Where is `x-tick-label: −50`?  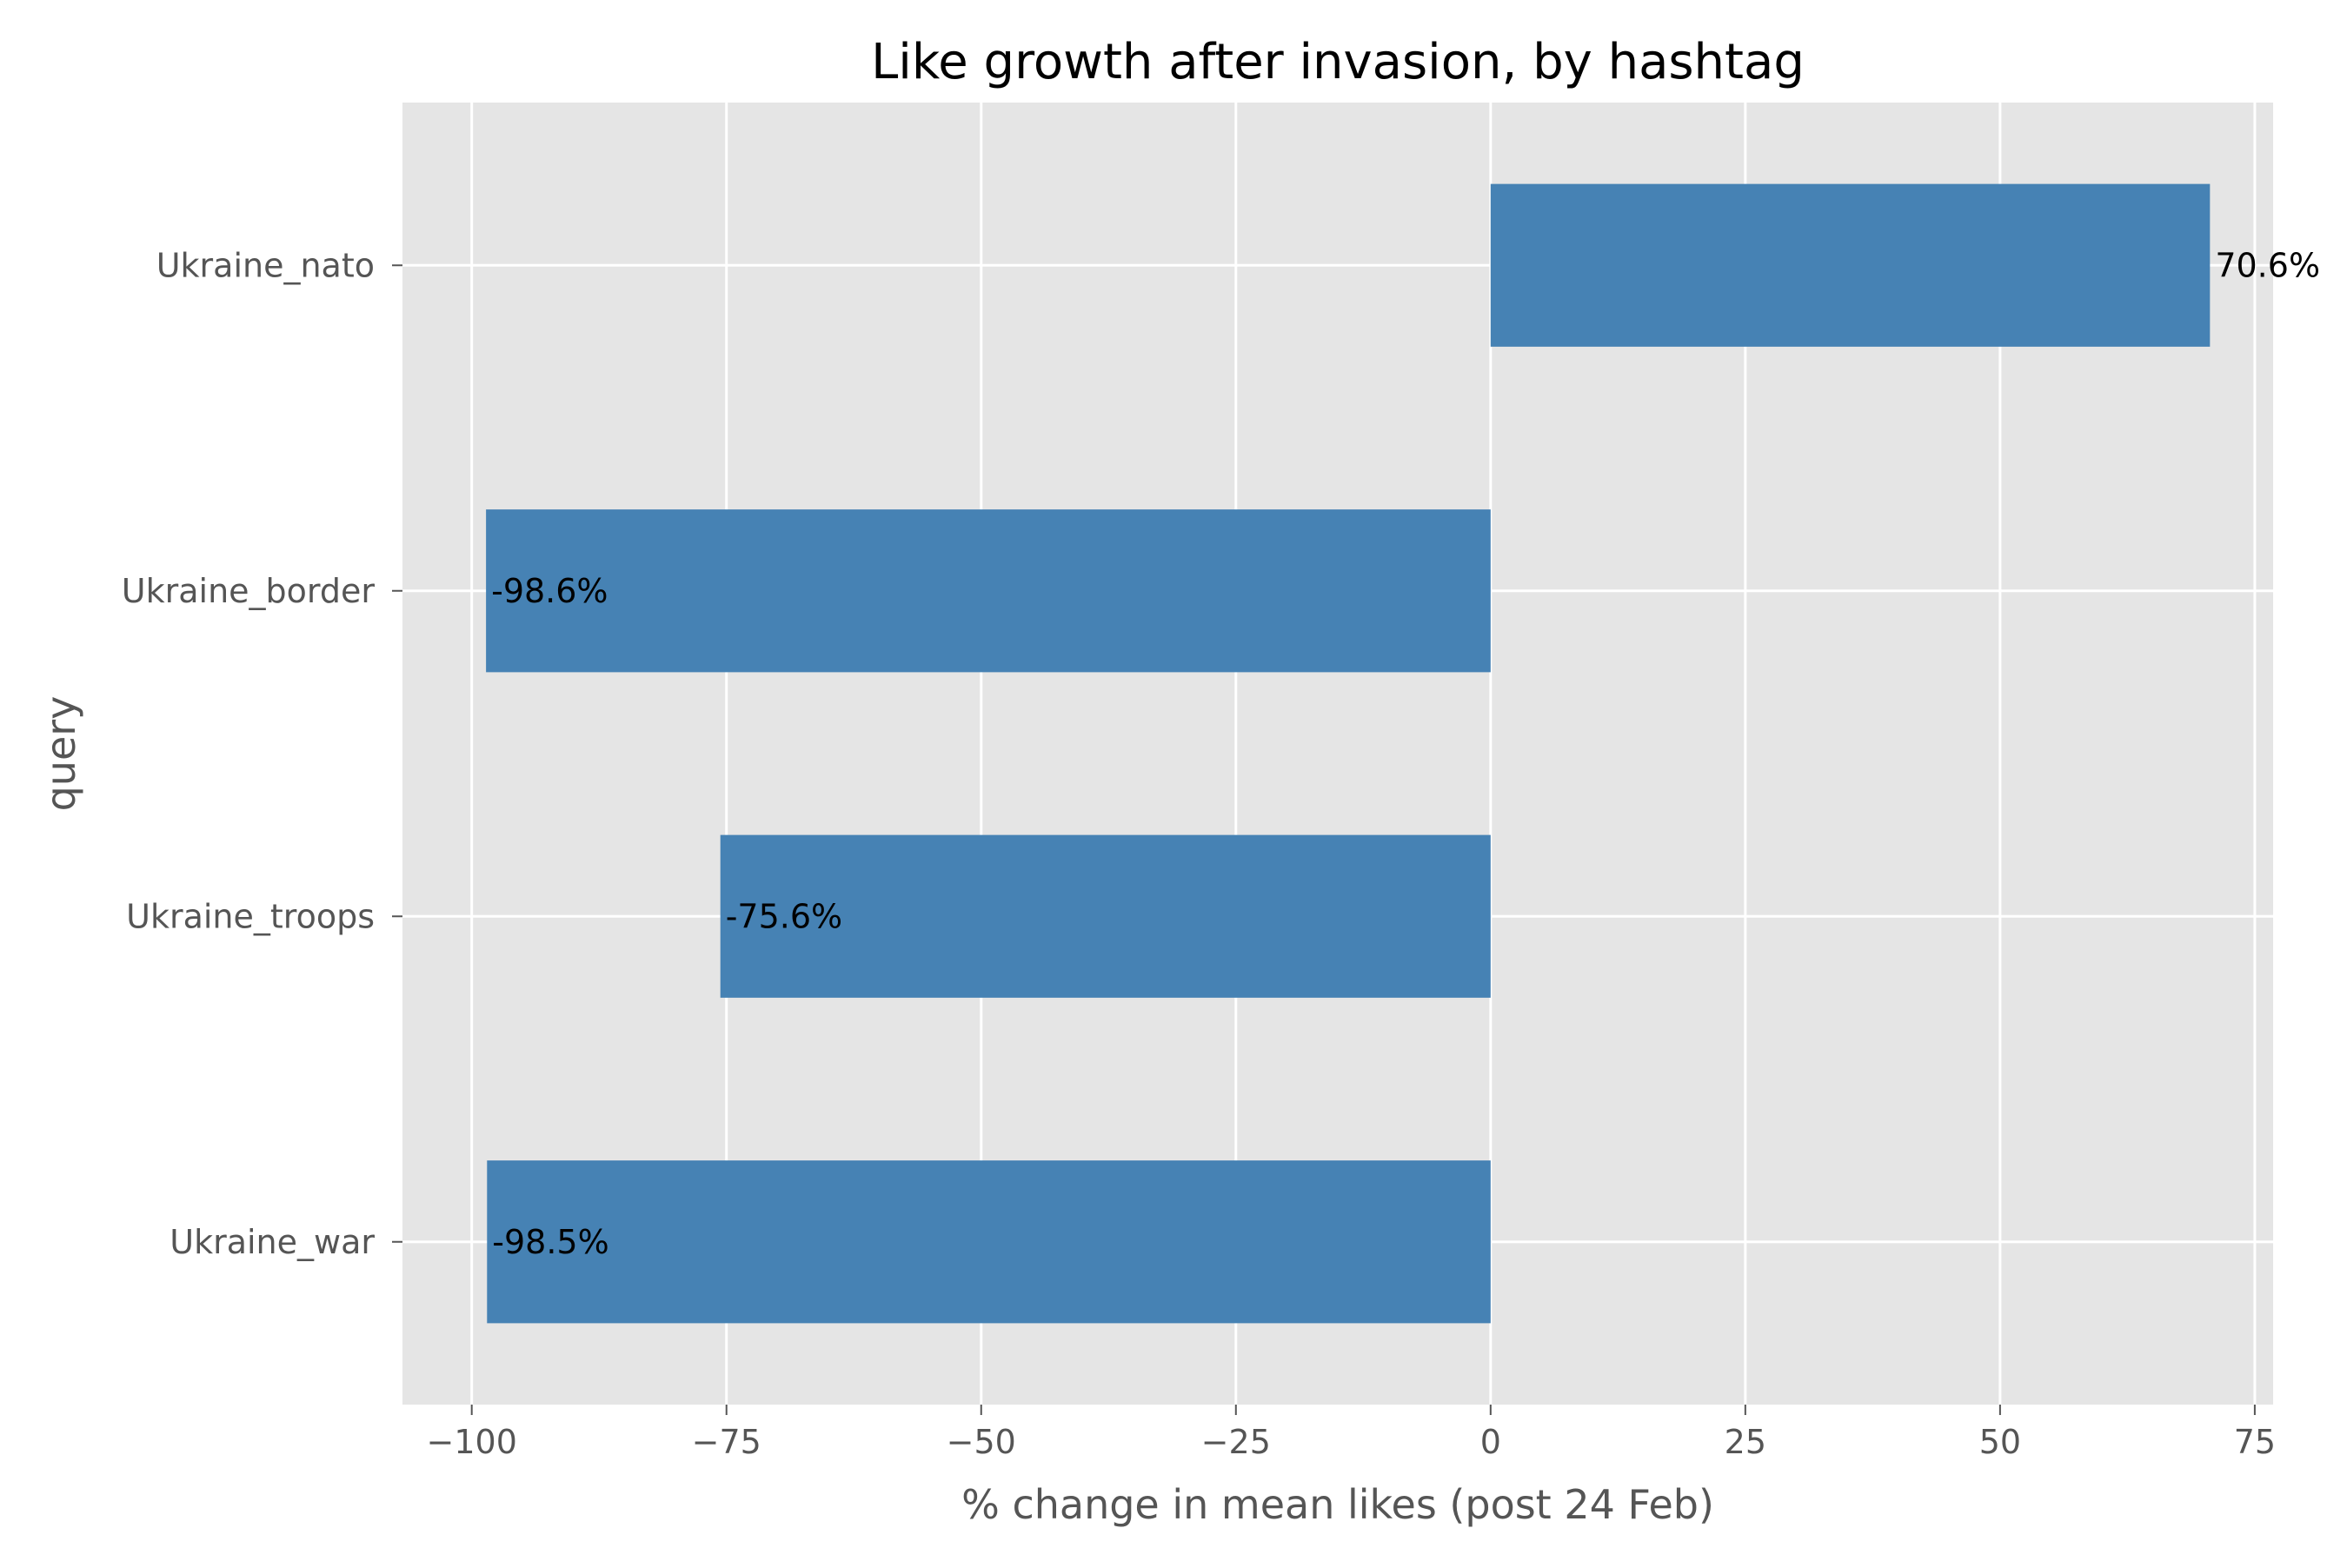
x-tick-label: −50 is located at coordinates (981, 1442).